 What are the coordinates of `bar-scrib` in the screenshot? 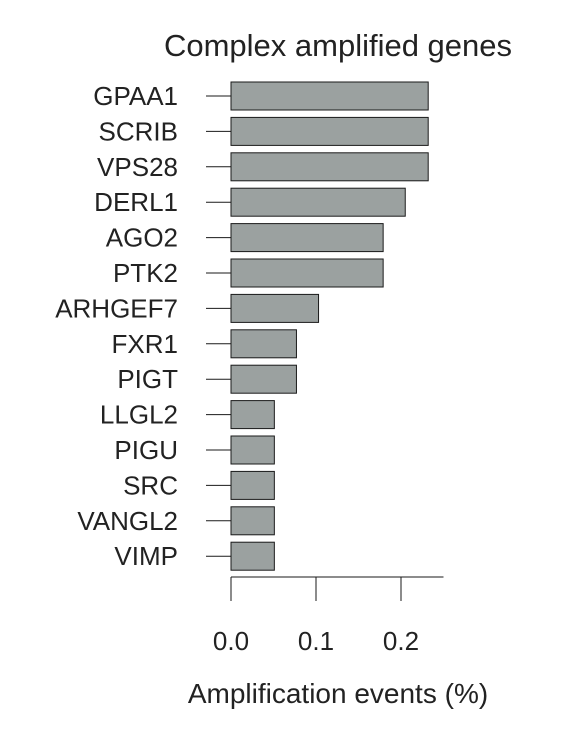 It's located at (329, 131).